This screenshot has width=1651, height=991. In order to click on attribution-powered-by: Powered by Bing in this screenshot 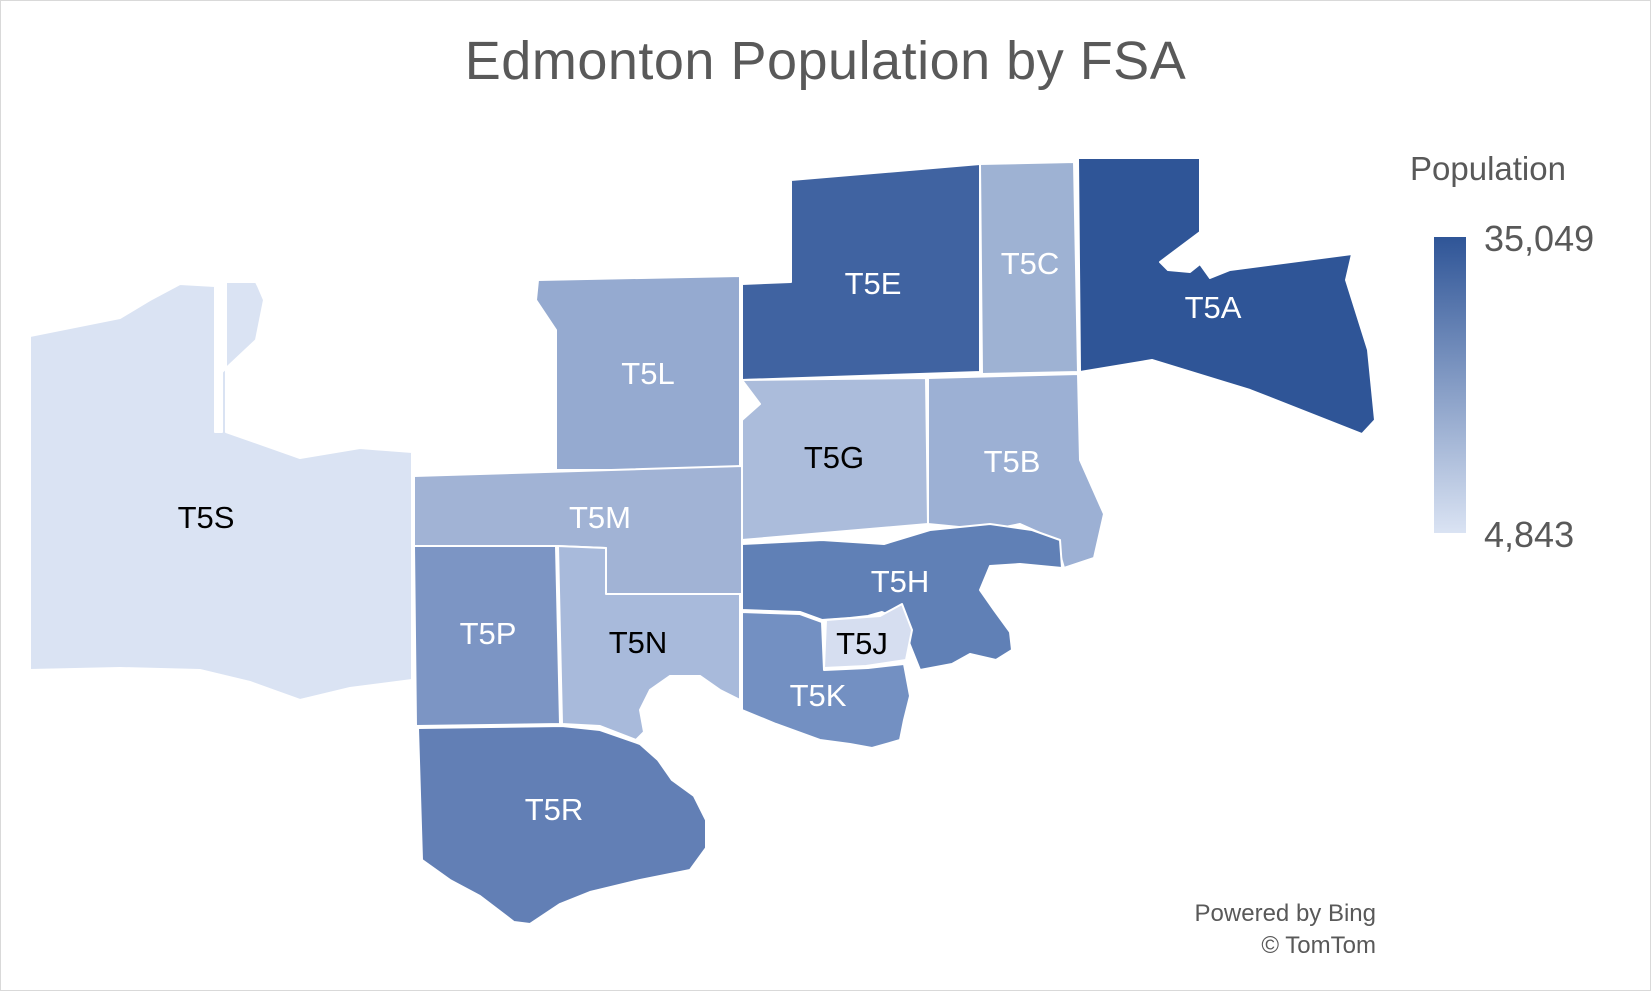, I will do `click(1285, 913)`.